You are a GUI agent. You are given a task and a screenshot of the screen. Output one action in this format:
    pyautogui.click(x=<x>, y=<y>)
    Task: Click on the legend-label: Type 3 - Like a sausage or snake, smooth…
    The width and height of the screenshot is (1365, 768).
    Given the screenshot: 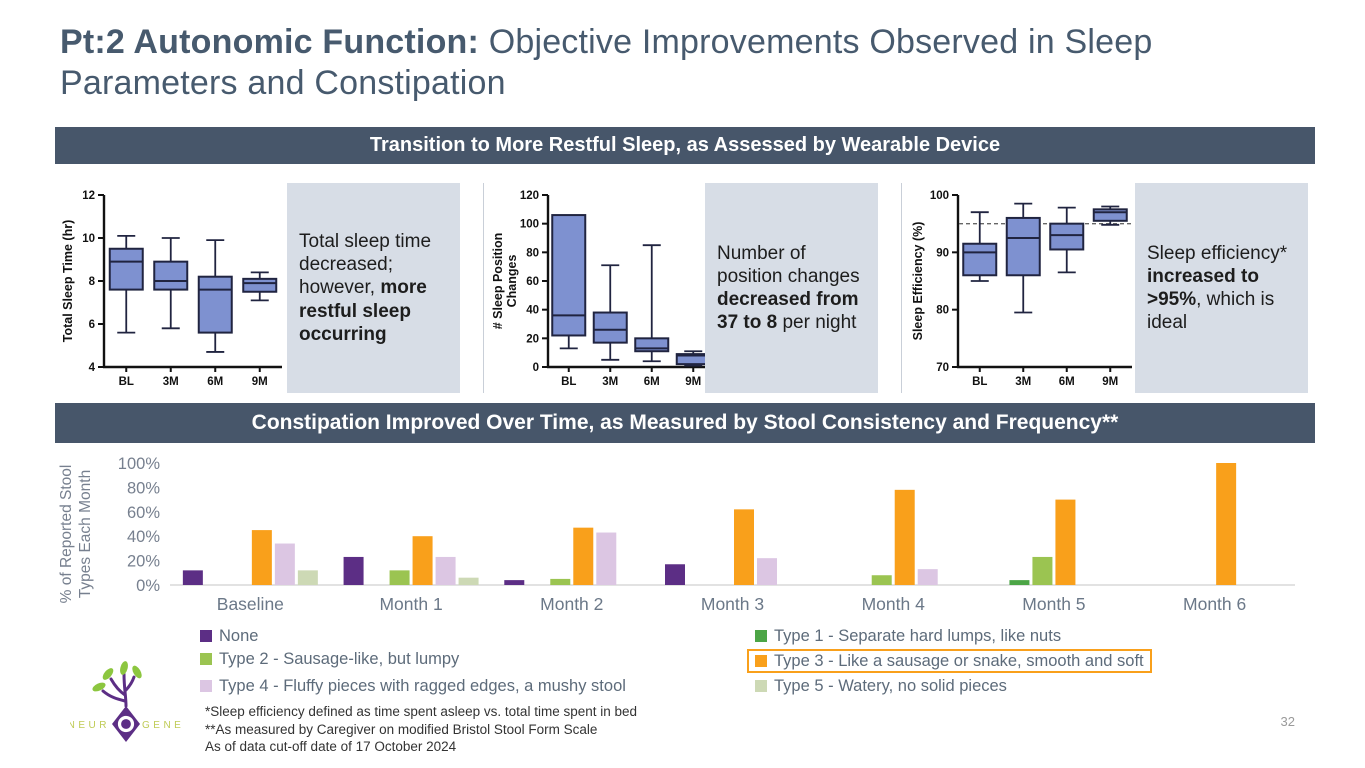 What is the action you would take?
    pyautogui.click(x=959, y=660)
    